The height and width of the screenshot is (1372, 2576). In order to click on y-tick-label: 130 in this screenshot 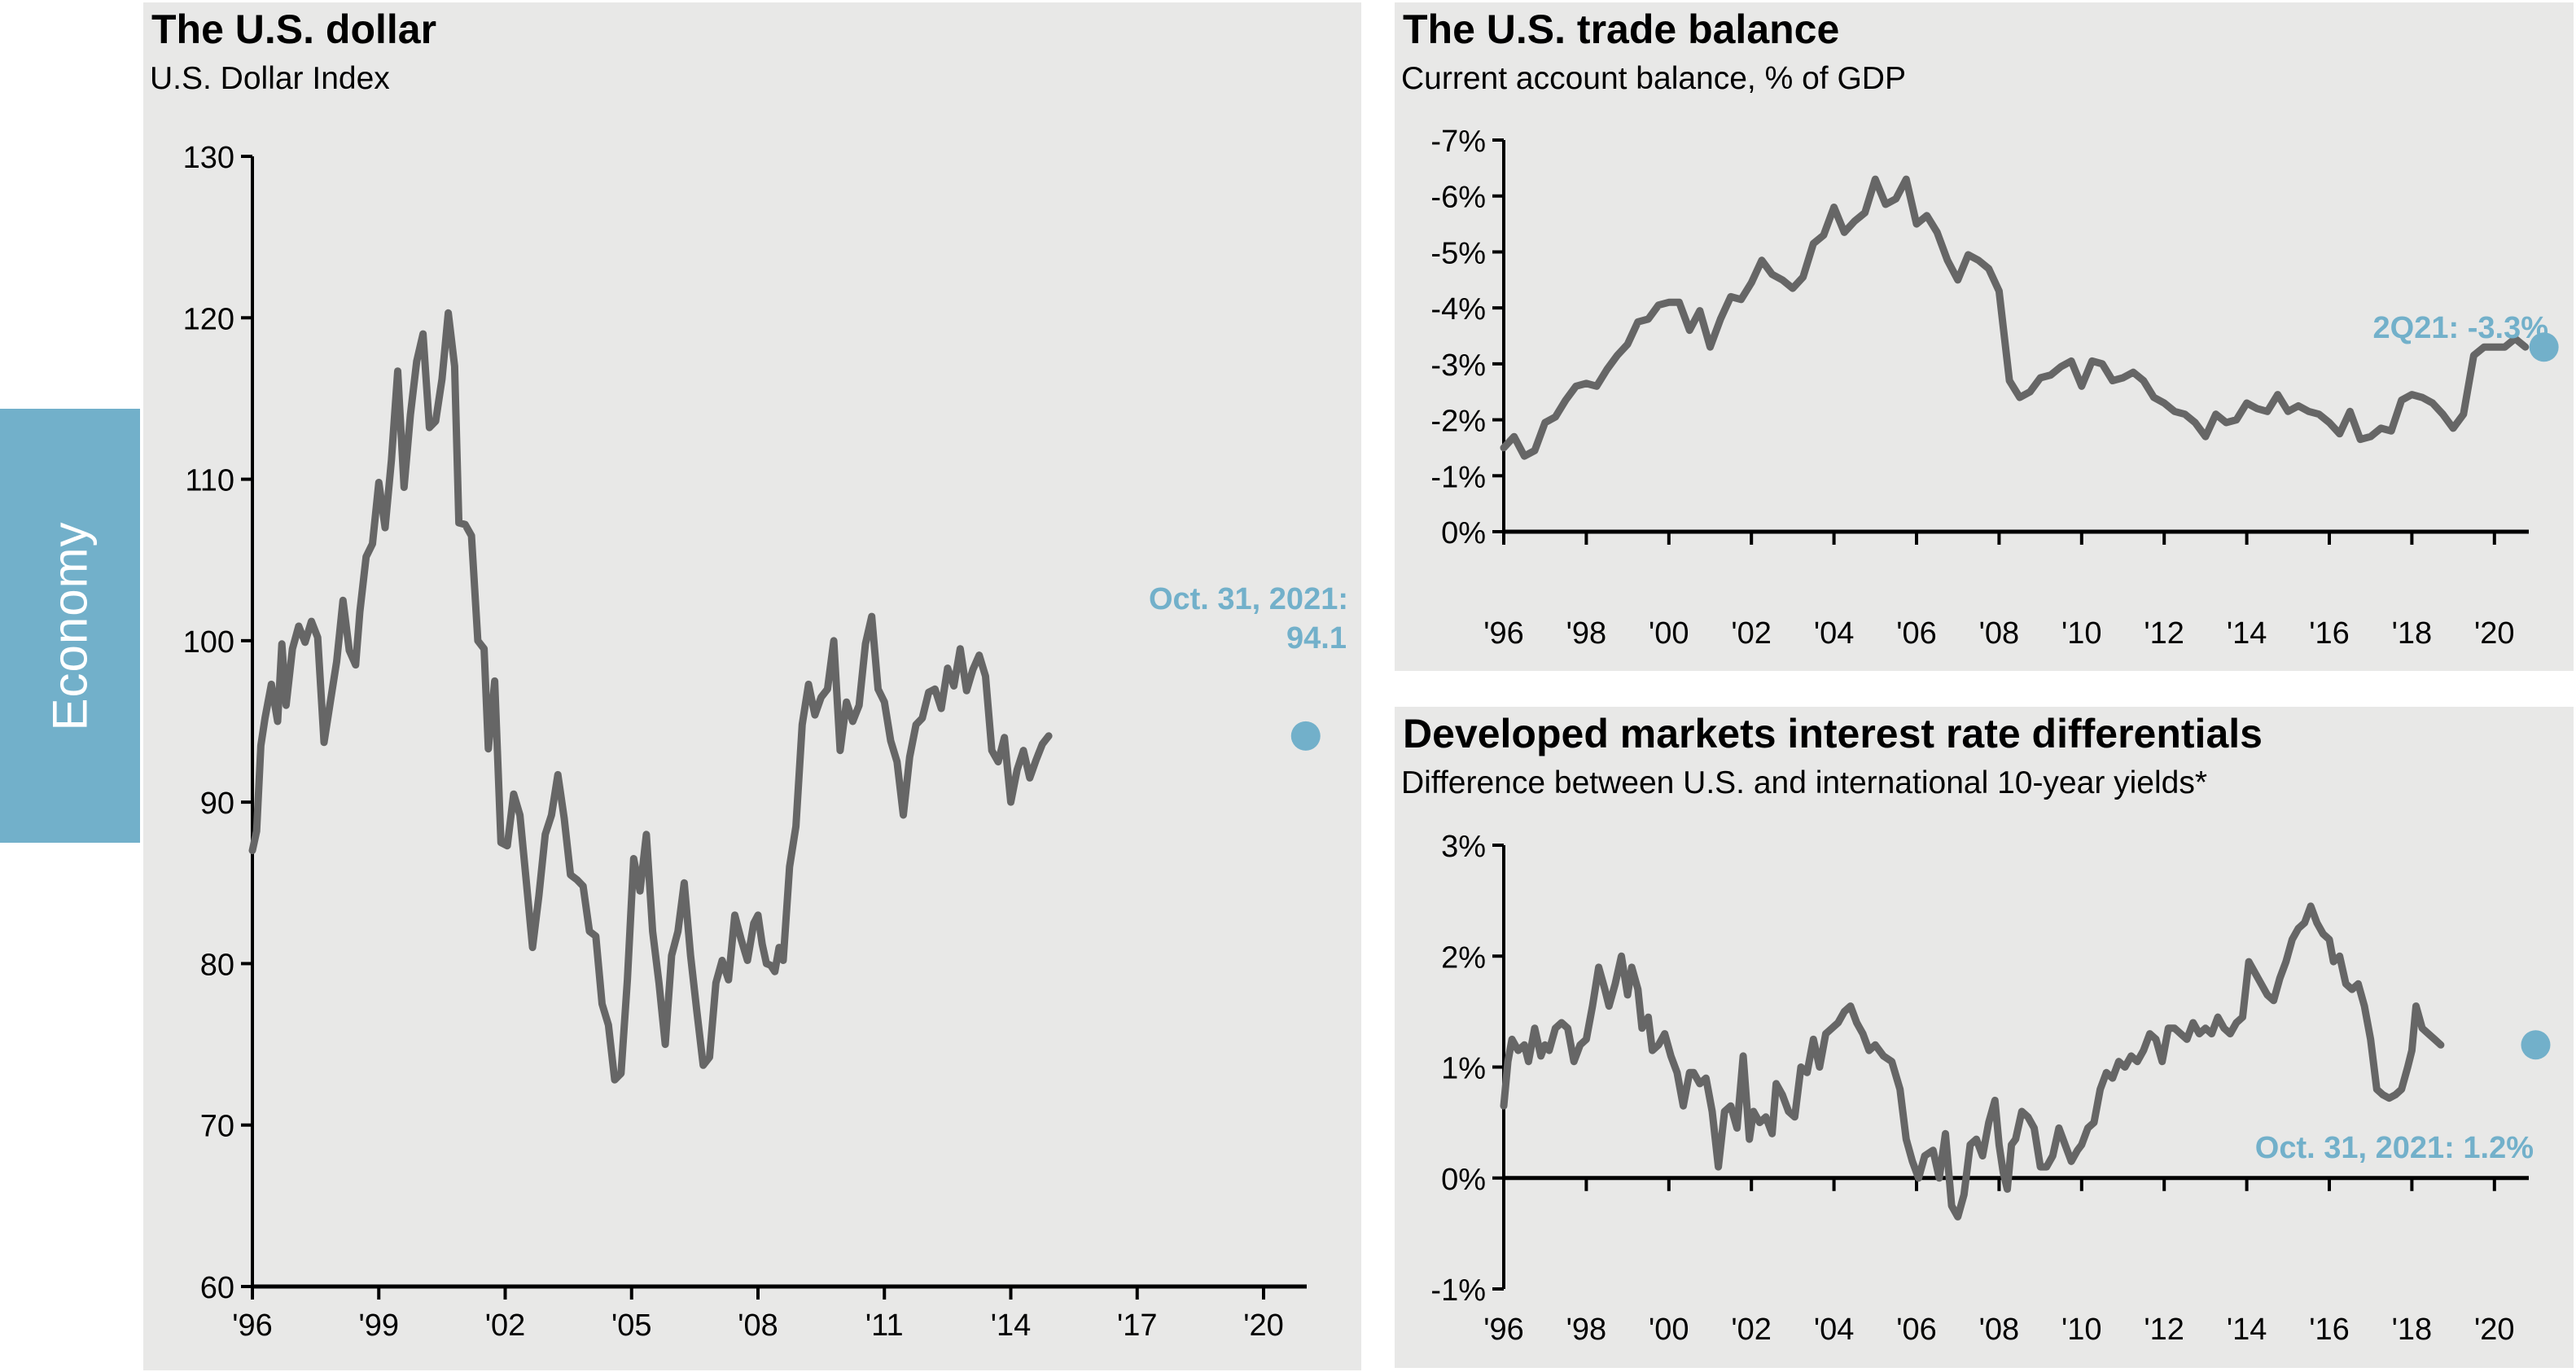, I will do `click(208, 158)`.